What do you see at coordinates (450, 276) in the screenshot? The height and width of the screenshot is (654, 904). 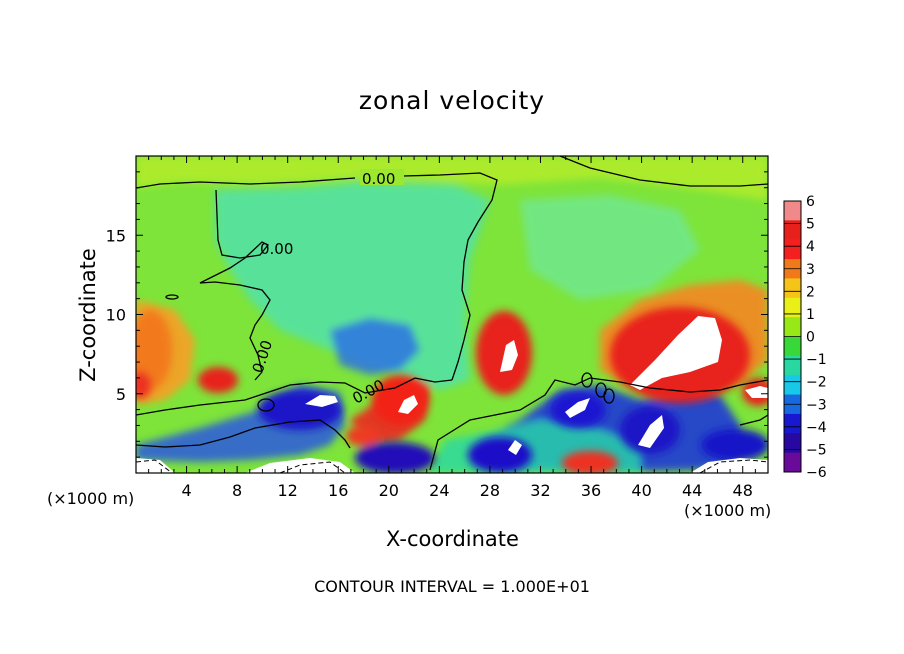 I see `zero-contour-upper-right` at bounding box center [450, 276].